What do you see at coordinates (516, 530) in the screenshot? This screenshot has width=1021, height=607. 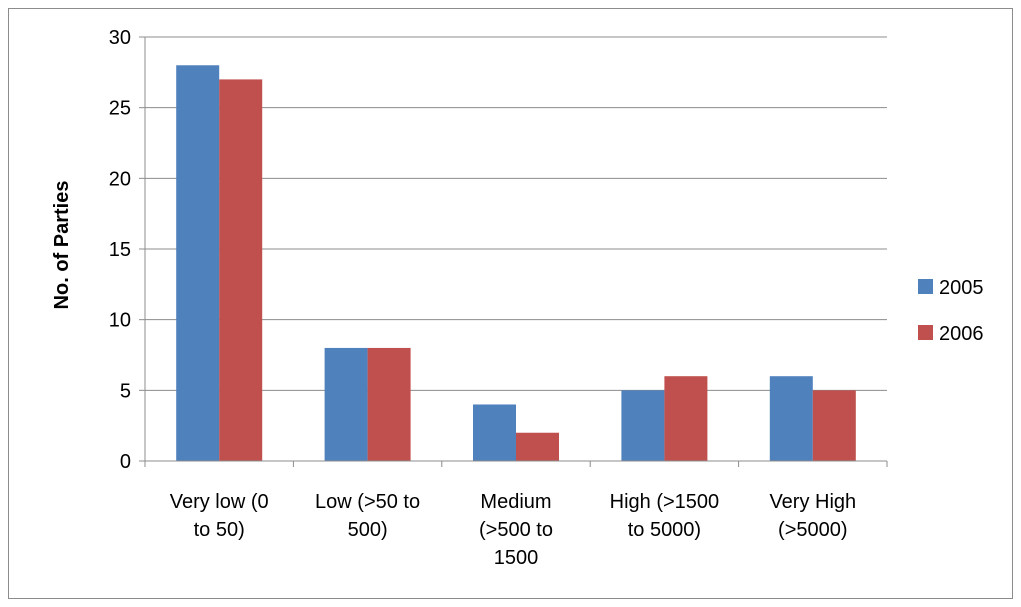 I see `x-tick-label: Medium (>500 to 1500` at bounding box center [516, 530].